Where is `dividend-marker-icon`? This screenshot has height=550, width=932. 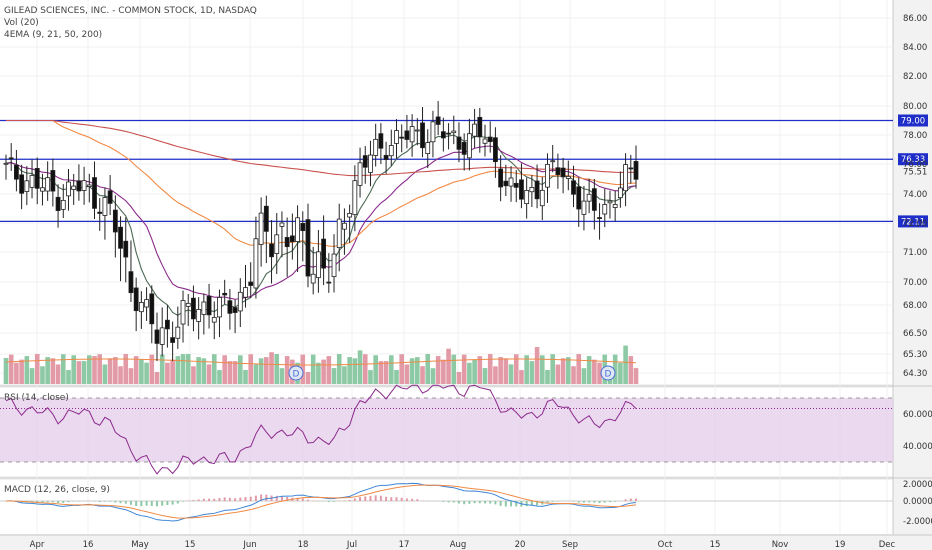 dividend-marker-icon is located at coordinates (608, 373).